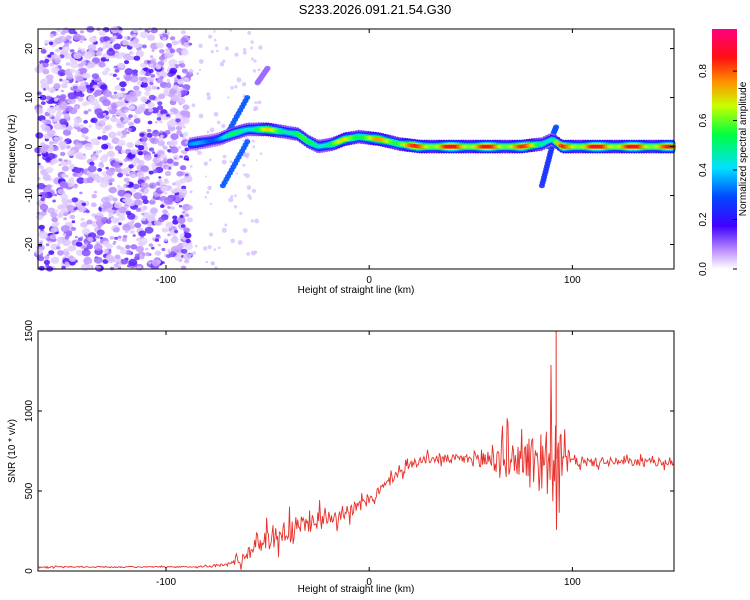  What do you see at coordinates (743, 148) in the screenshot?
I see `colorbar-label: Normalized spectral amplitude` at bounding box center [743, 148].